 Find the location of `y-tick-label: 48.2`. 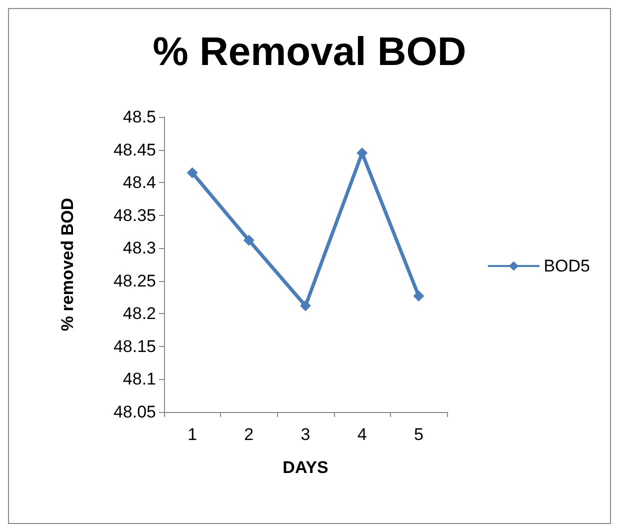

y-tick-label: 48.2 is located at coordinates (139, 314).